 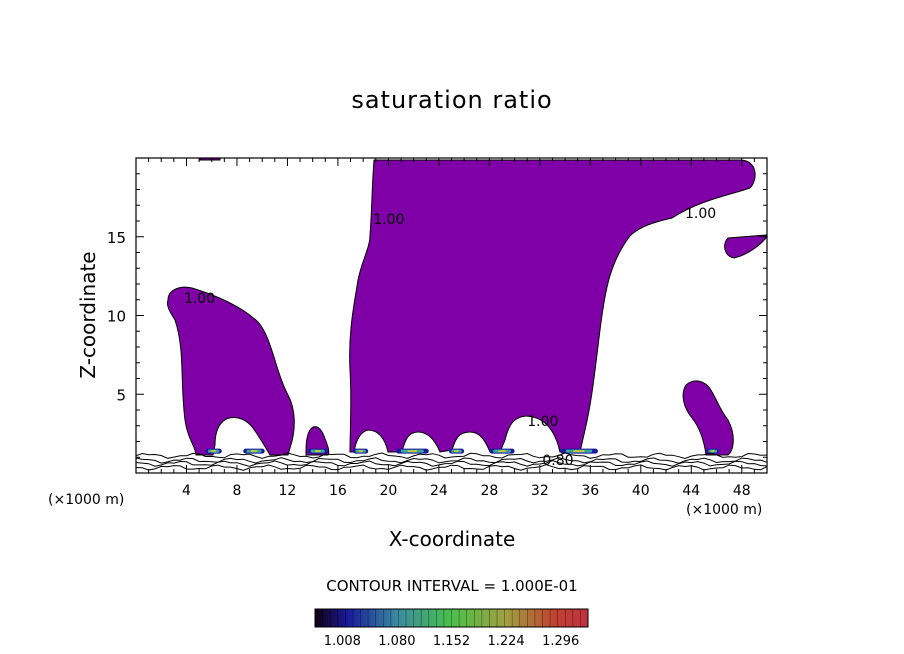 I want to click on colorbar-ticks, so click(x=451, y=618).